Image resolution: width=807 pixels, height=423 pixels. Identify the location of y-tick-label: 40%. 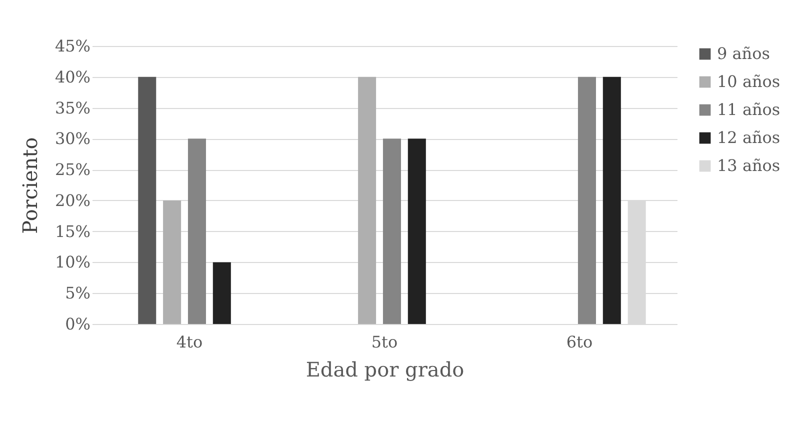
(72, 76).